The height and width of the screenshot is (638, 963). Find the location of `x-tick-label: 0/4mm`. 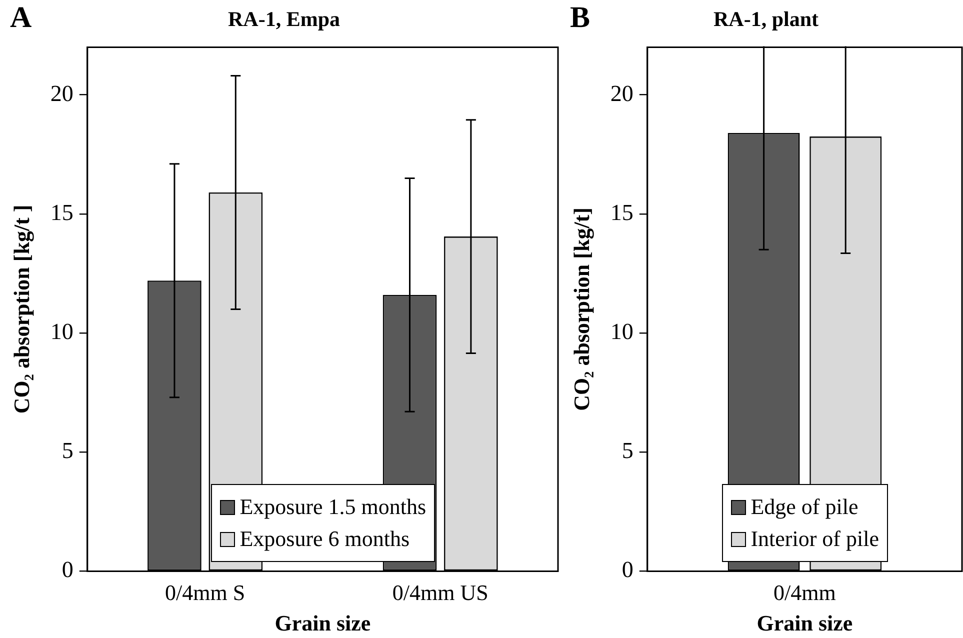

x-tick-label: 0/4mm is located at coordinates (805, 593).